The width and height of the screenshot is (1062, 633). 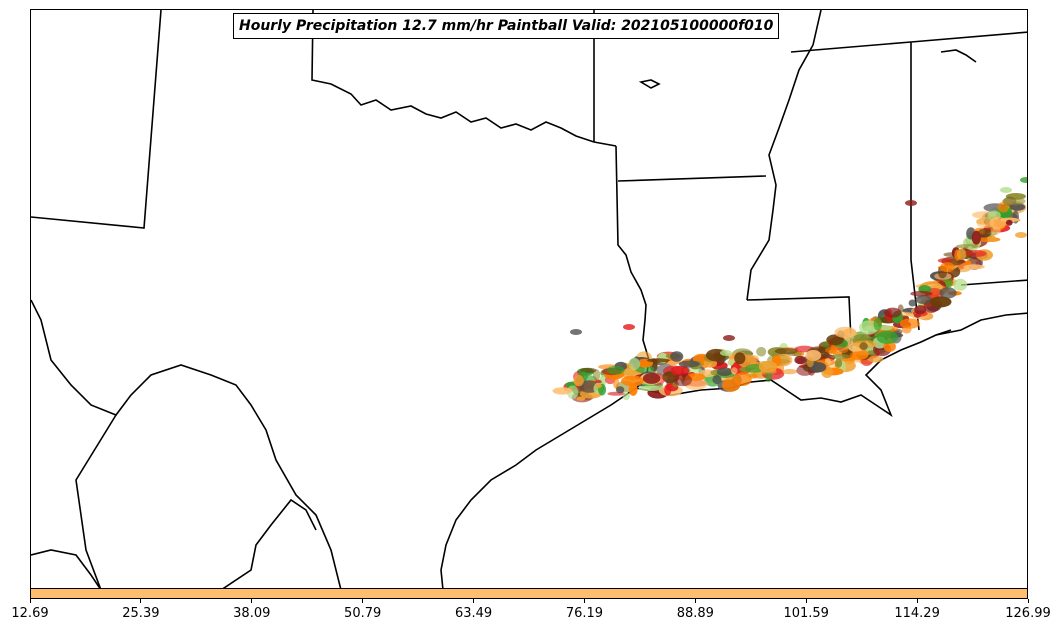 I want to click on colorbar-tick-label: 25.39, so click(x=141, y=613).